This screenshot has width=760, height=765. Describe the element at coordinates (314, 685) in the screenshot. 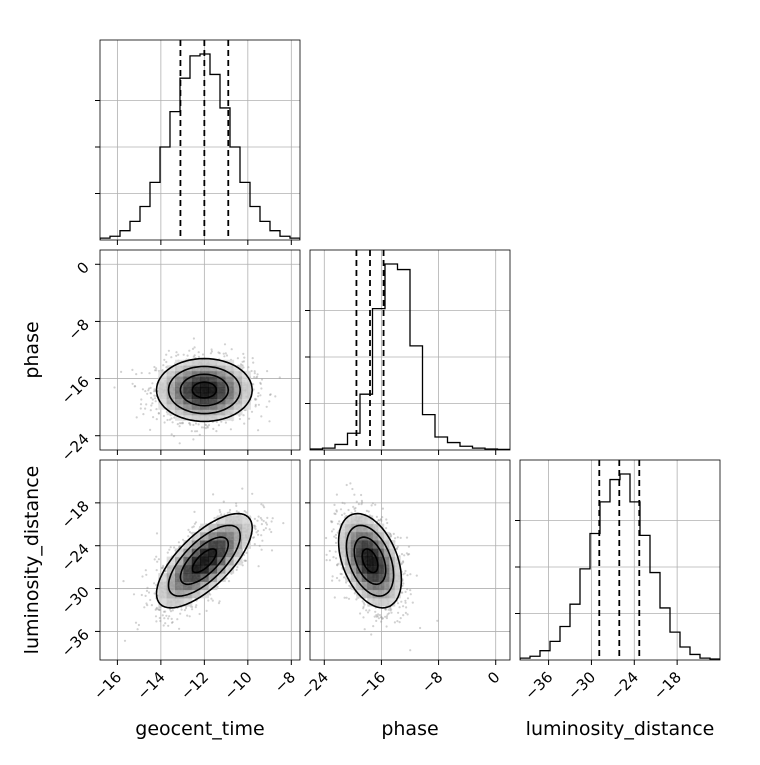

I see `x-tick-label: −24` at that location.